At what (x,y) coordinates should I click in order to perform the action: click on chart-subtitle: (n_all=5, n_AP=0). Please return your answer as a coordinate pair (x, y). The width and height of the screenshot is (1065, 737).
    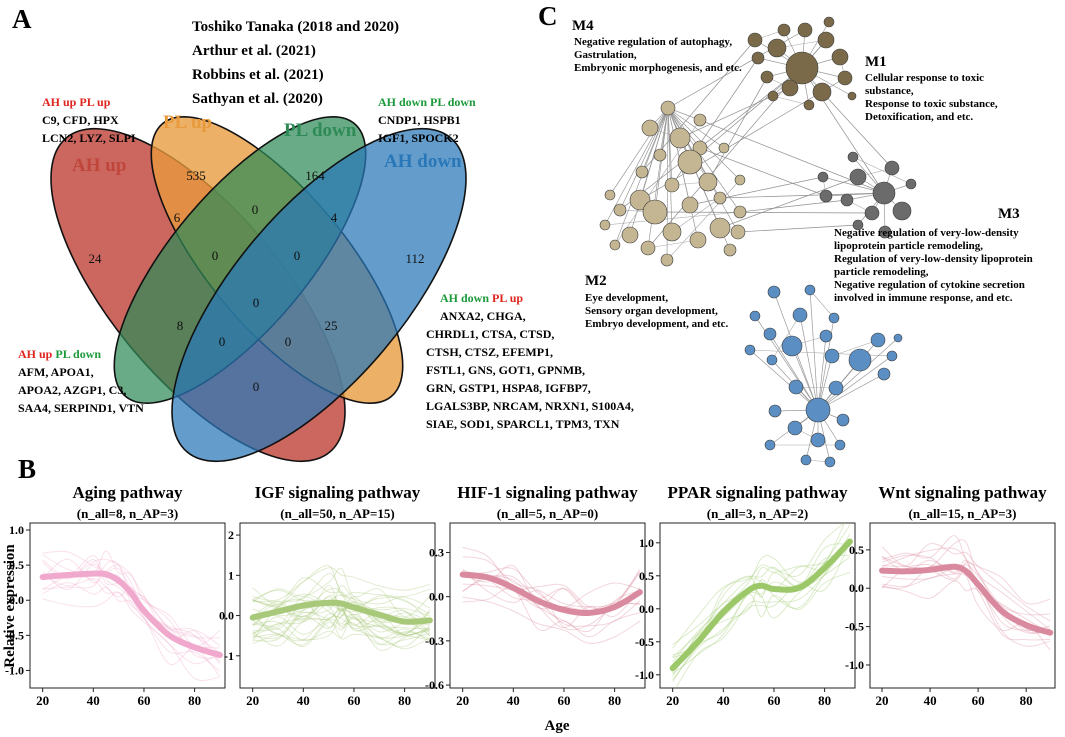
    Looking at the image, I should click on (548, 513).